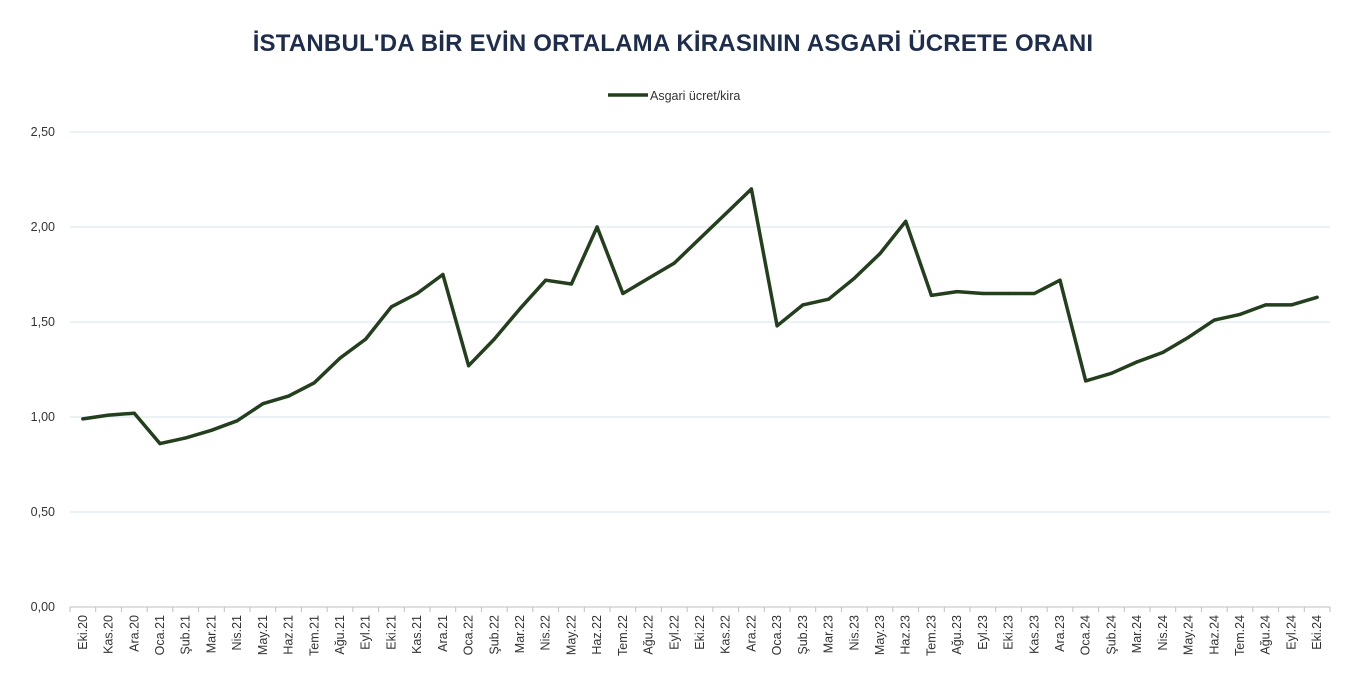 The image size is (1346, 686). What do you see at coordinates (695, 96) in the screenshot?
I see `legend-label: Asgari ücret/kira` at bounding box center [695, 96].